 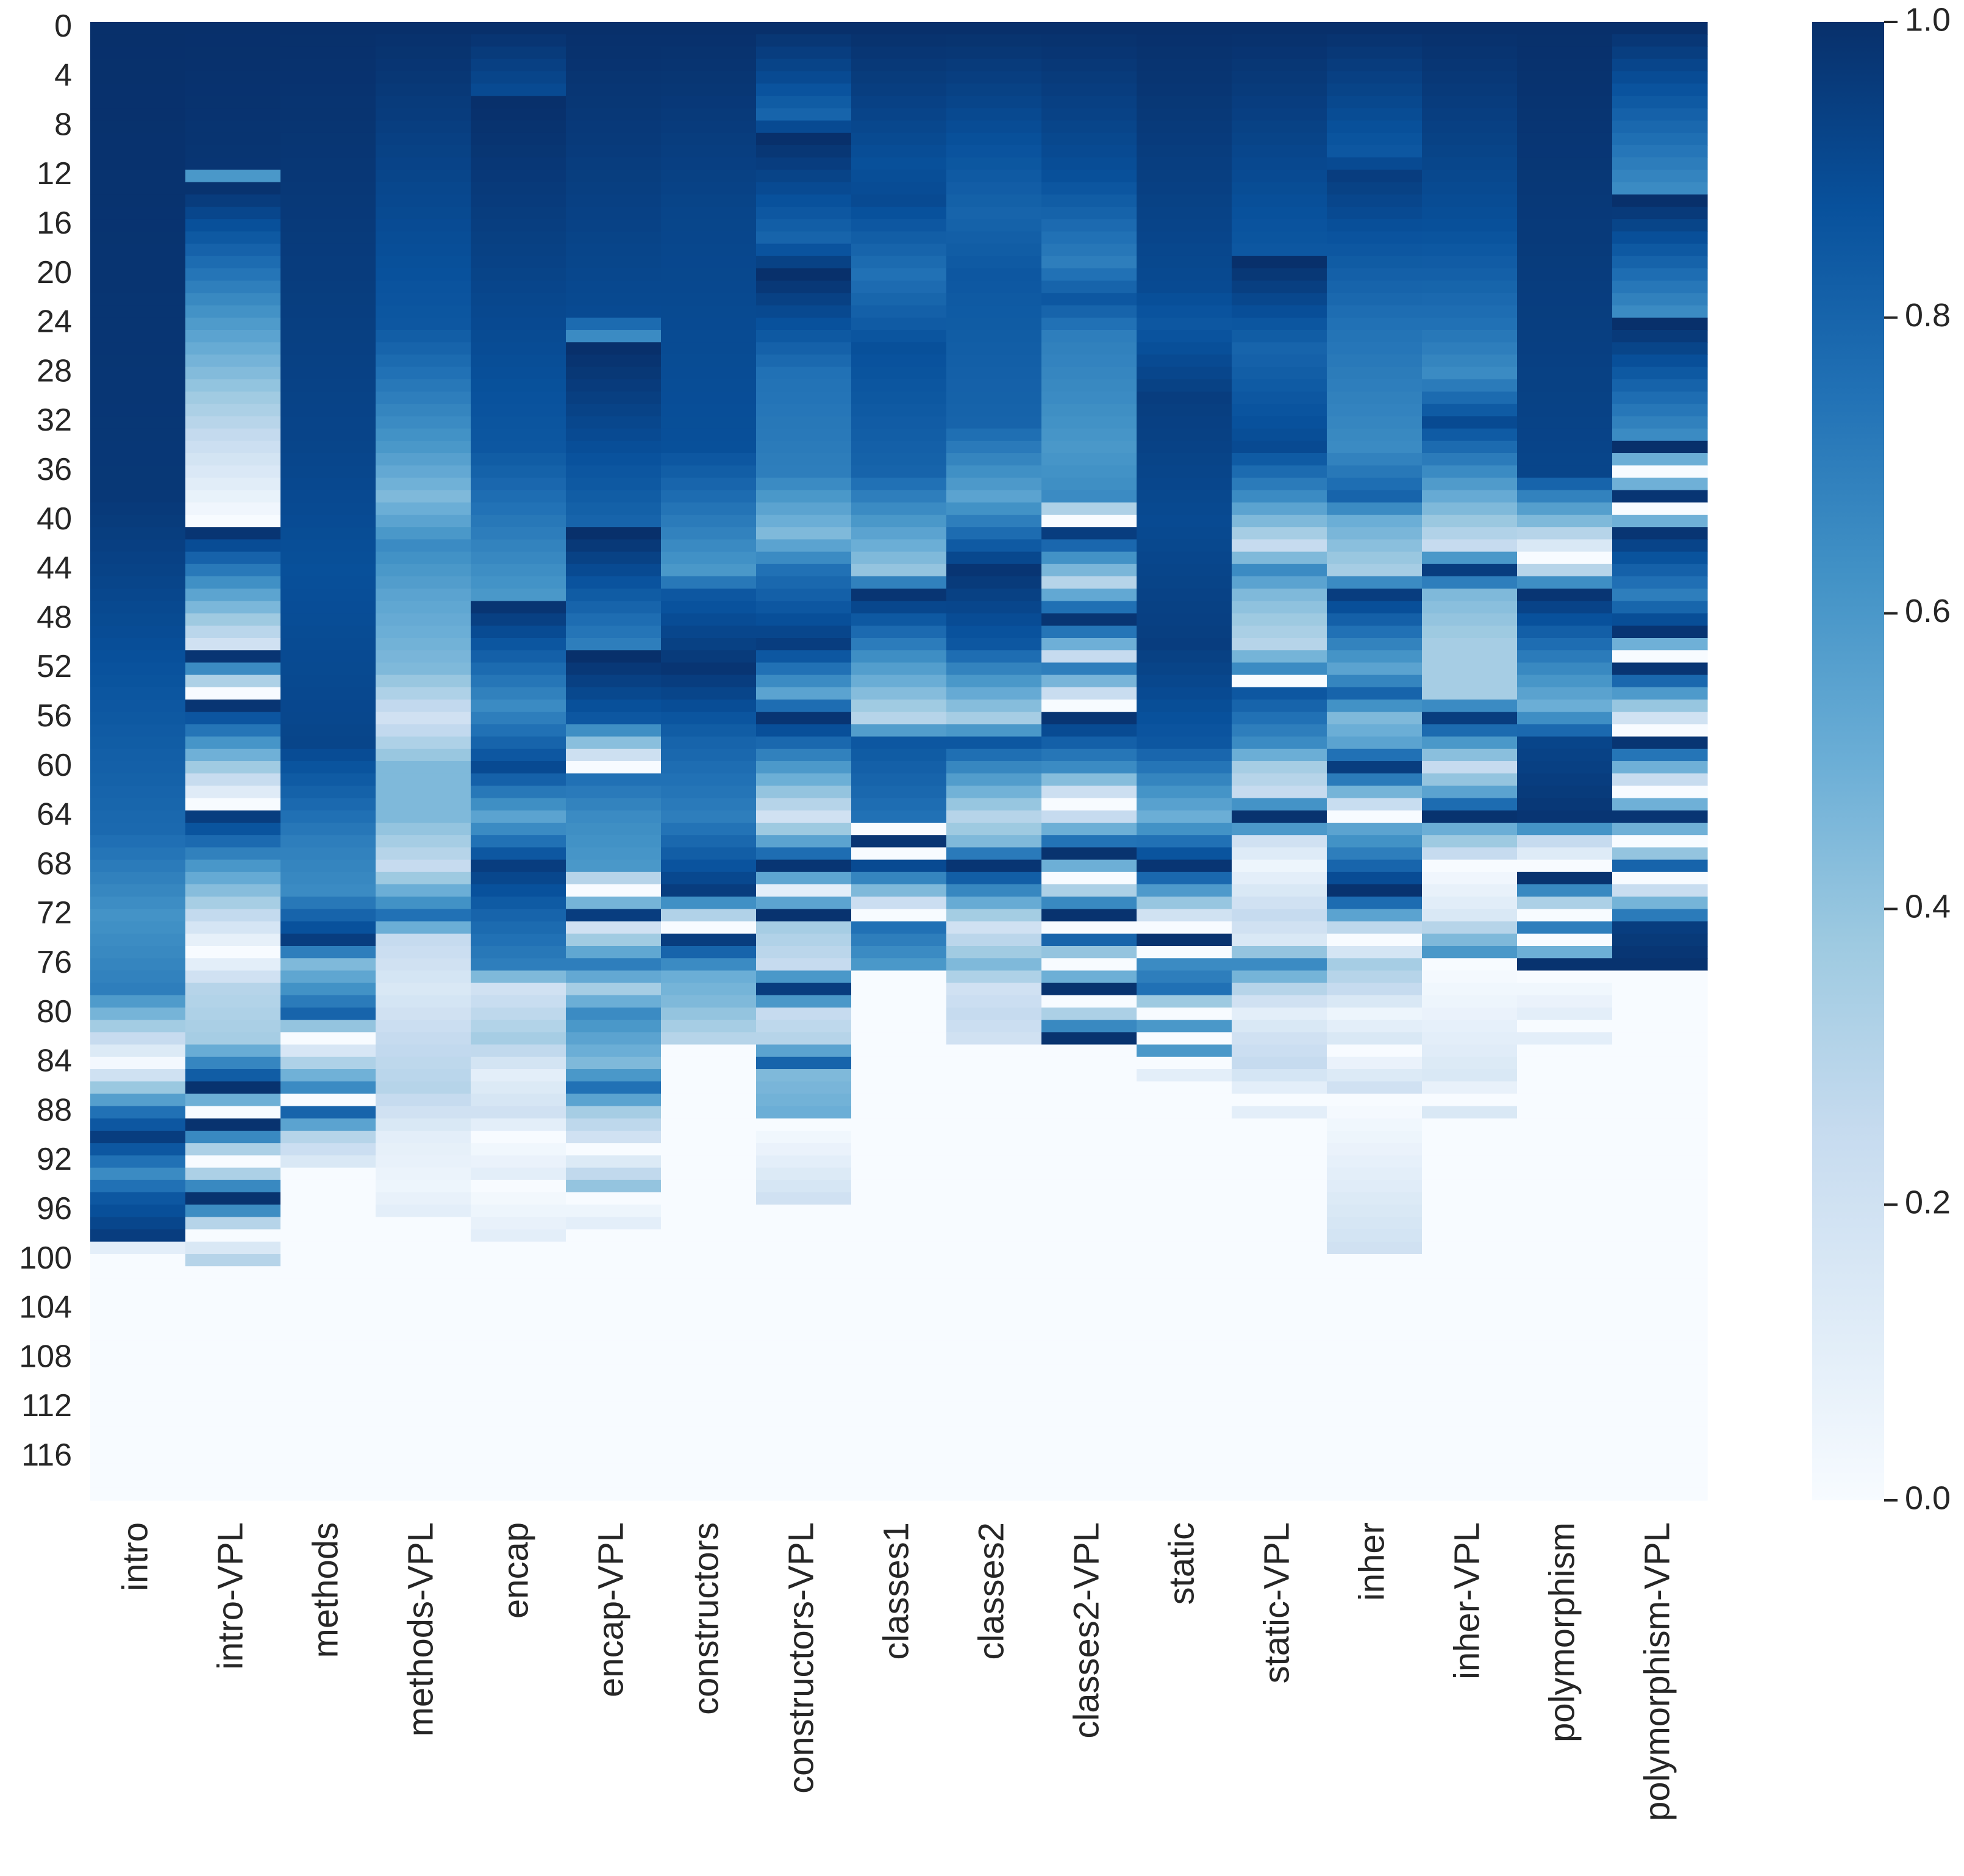 What do you see at coordinates (55, 814) in the screenshot?
I see `y-tick-label-64: 64` at bounding box center [55, 814].